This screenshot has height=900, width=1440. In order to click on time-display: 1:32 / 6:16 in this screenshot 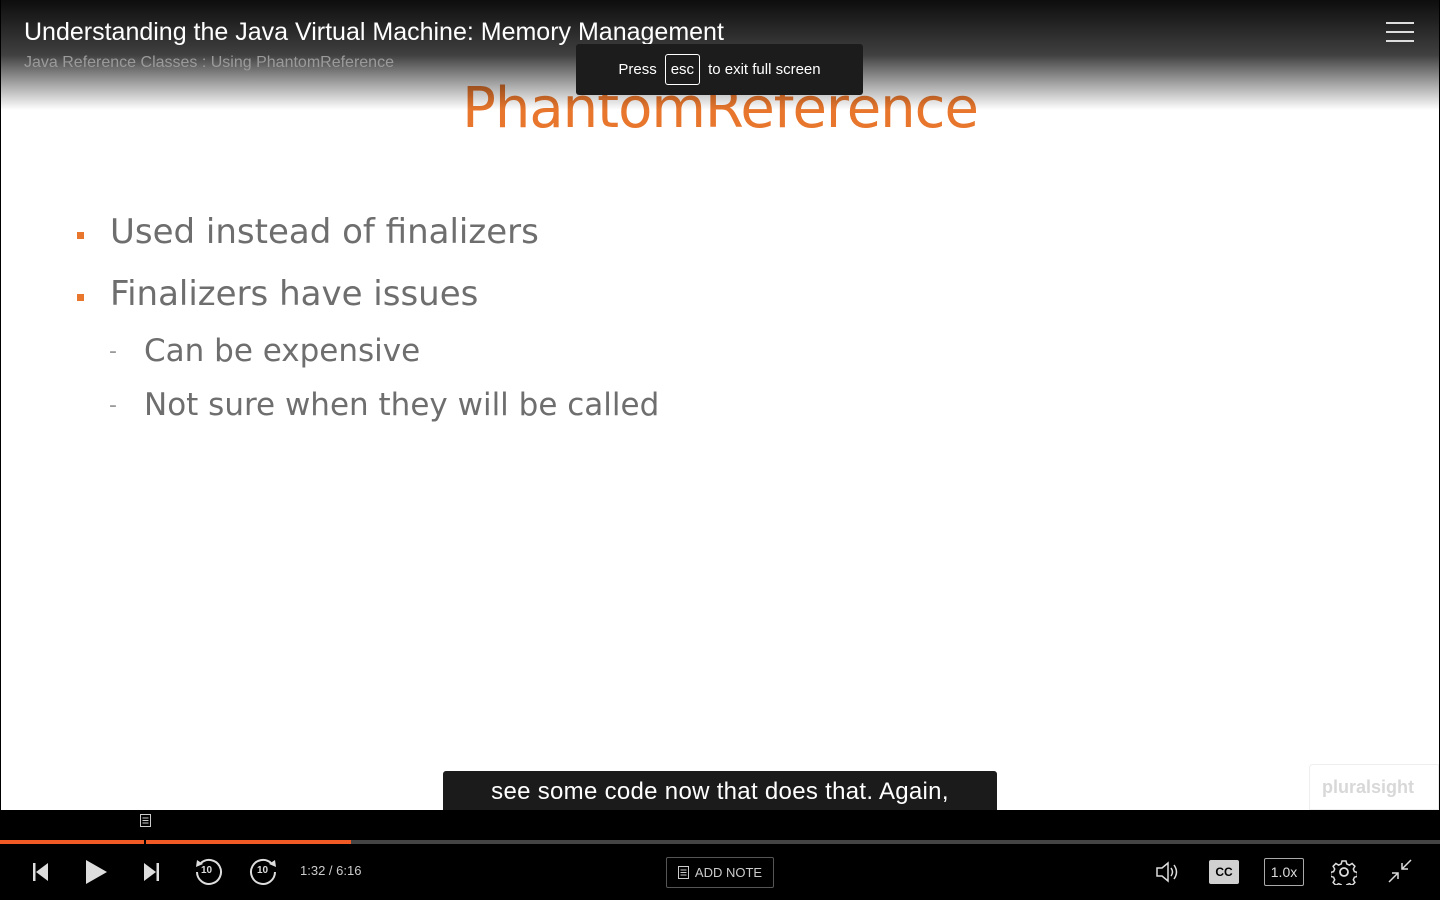, I will do `click(331, 870)`.